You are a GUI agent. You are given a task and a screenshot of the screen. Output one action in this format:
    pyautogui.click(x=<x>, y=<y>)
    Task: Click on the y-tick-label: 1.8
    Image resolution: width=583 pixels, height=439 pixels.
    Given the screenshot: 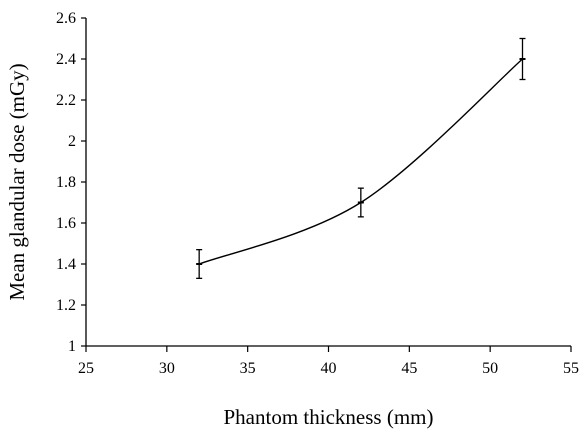 What is the action you would take?
    pyautogui.click(x=66, y=182)
    